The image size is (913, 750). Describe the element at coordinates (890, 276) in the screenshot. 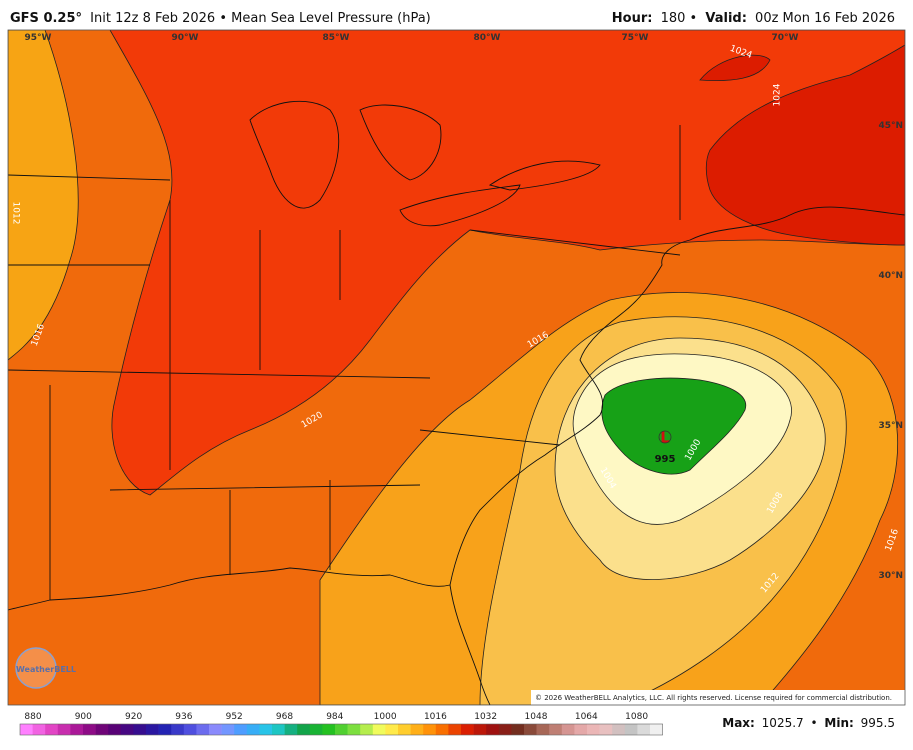

I see `latitude-label: 40°N` at that location.